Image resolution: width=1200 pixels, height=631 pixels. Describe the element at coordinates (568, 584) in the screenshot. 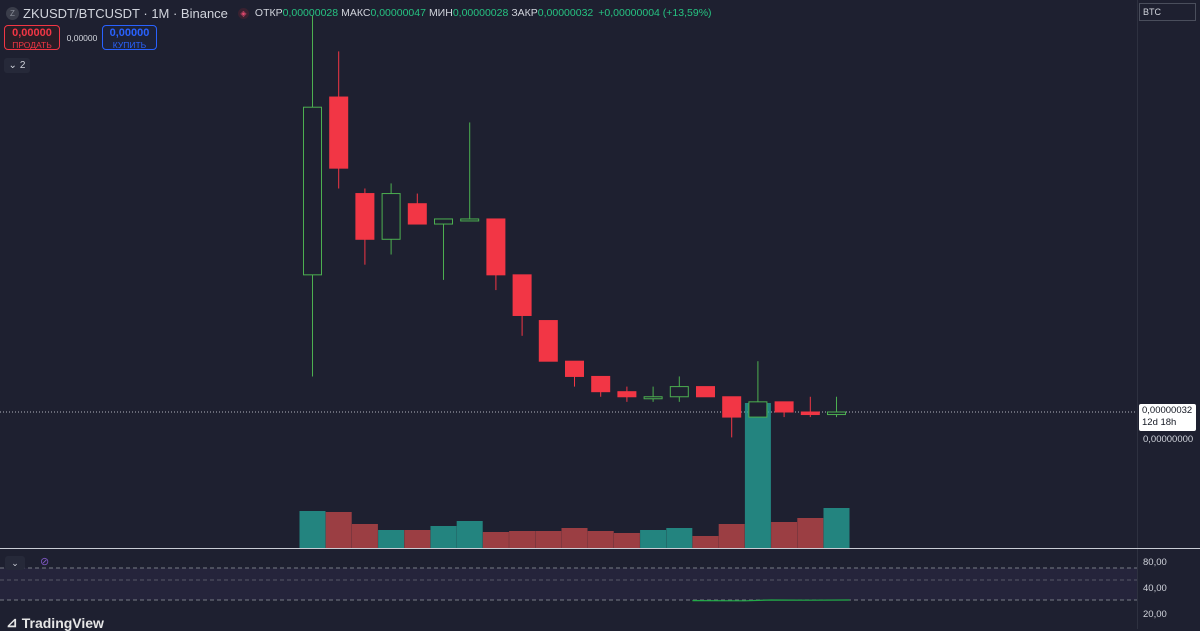

I see `rsi-band` at that location.